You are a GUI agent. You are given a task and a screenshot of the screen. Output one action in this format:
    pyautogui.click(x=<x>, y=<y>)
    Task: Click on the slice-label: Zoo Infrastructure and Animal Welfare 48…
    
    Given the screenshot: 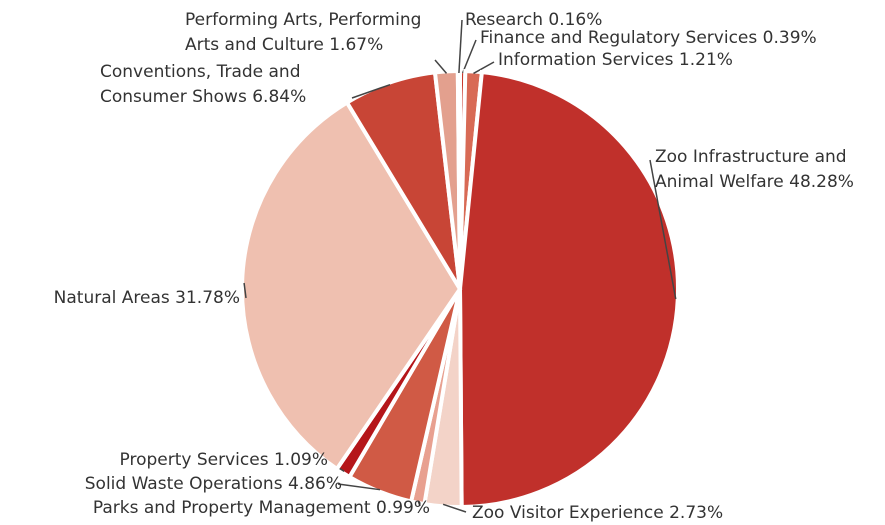 What is the action you would take?
    pyautogui.click(x=770, y=170)
    